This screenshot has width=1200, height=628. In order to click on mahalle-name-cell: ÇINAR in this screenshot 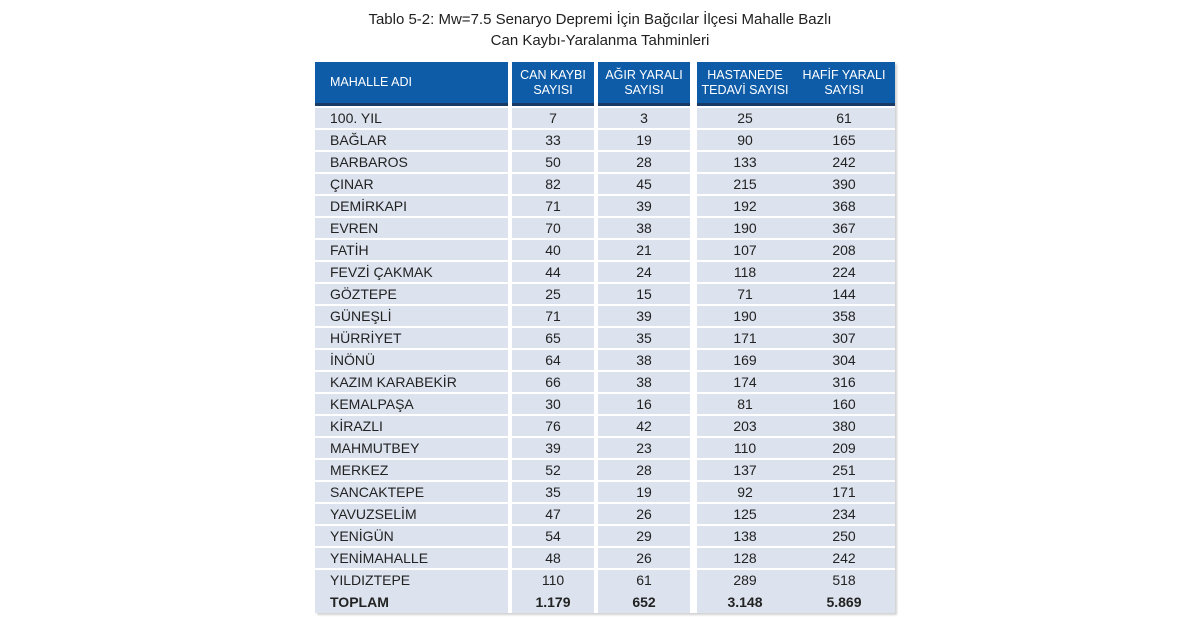, I will do `click(411, 184)`.